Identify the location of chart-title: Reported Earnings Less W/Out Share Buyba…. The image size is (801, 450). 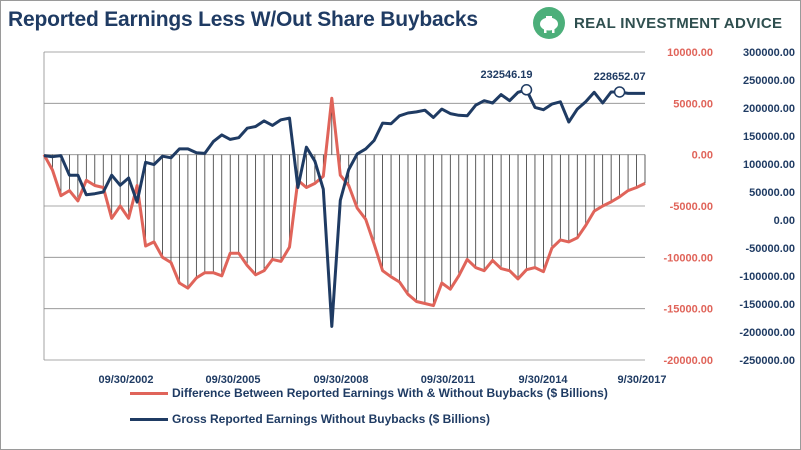
(243, 19).